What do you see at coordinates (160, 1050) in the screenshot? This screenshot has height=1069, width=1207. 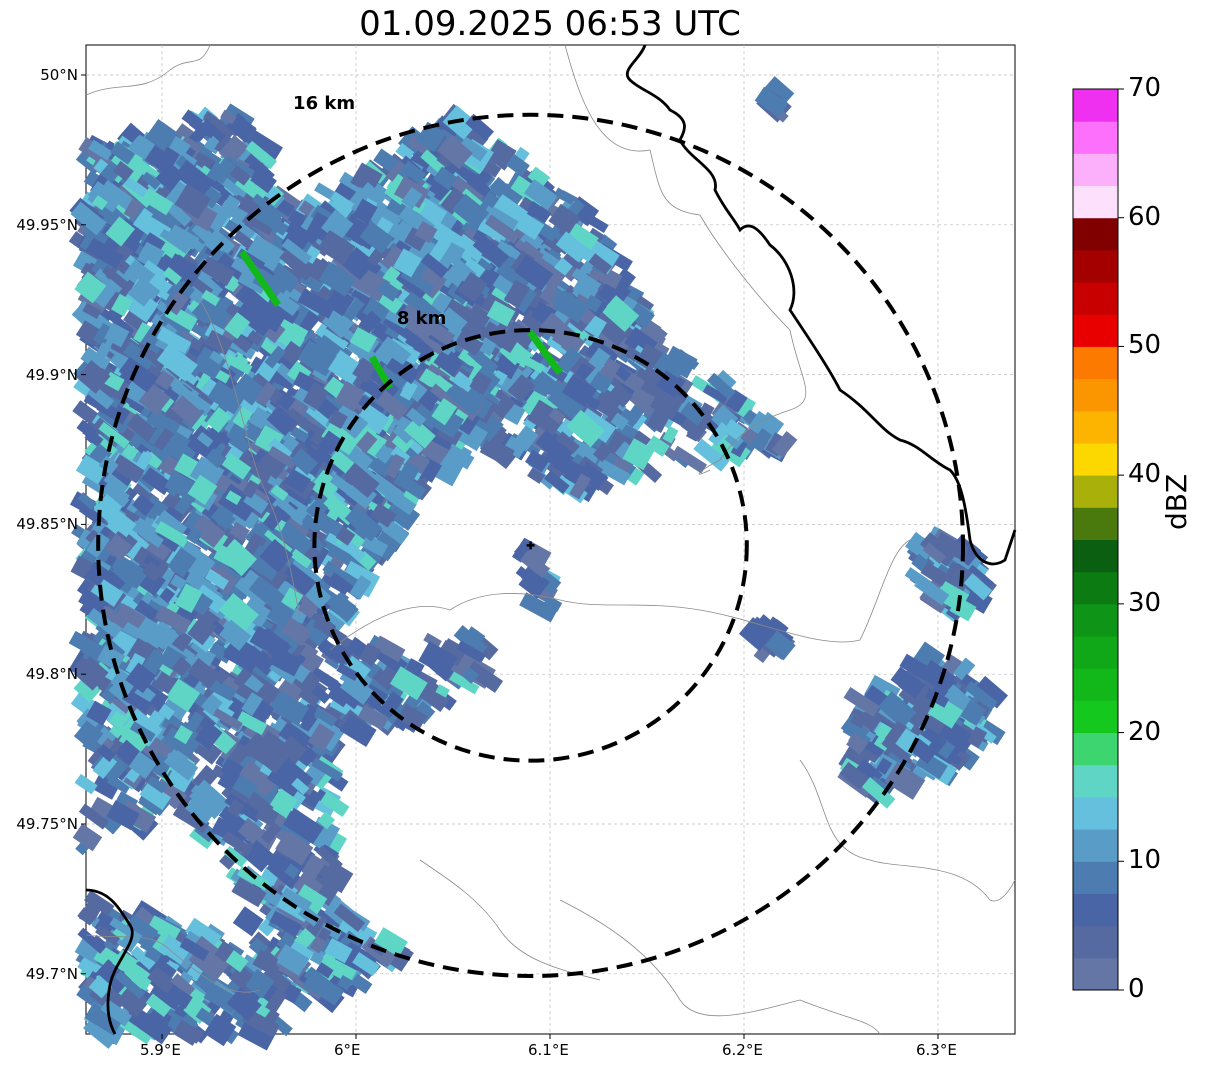 I see `lon-tick-label: 5.9°E` at bounding box center [160, 1050].